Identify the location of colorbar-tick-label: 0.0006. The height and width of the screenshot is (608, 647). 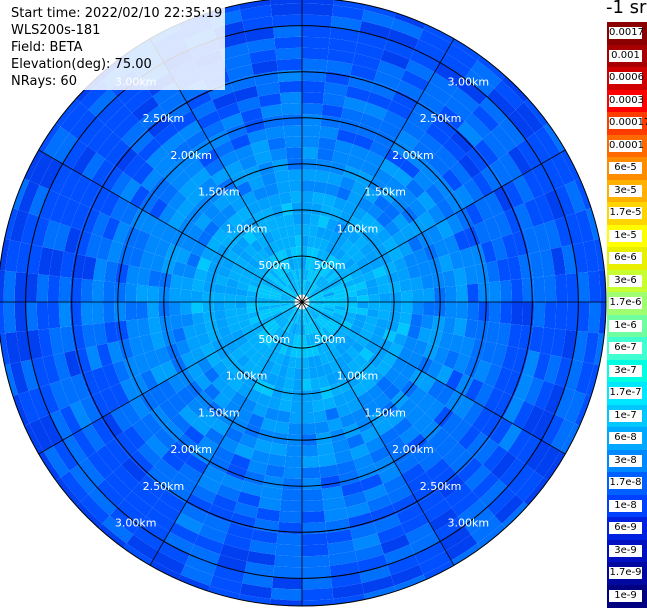
(625, 78).